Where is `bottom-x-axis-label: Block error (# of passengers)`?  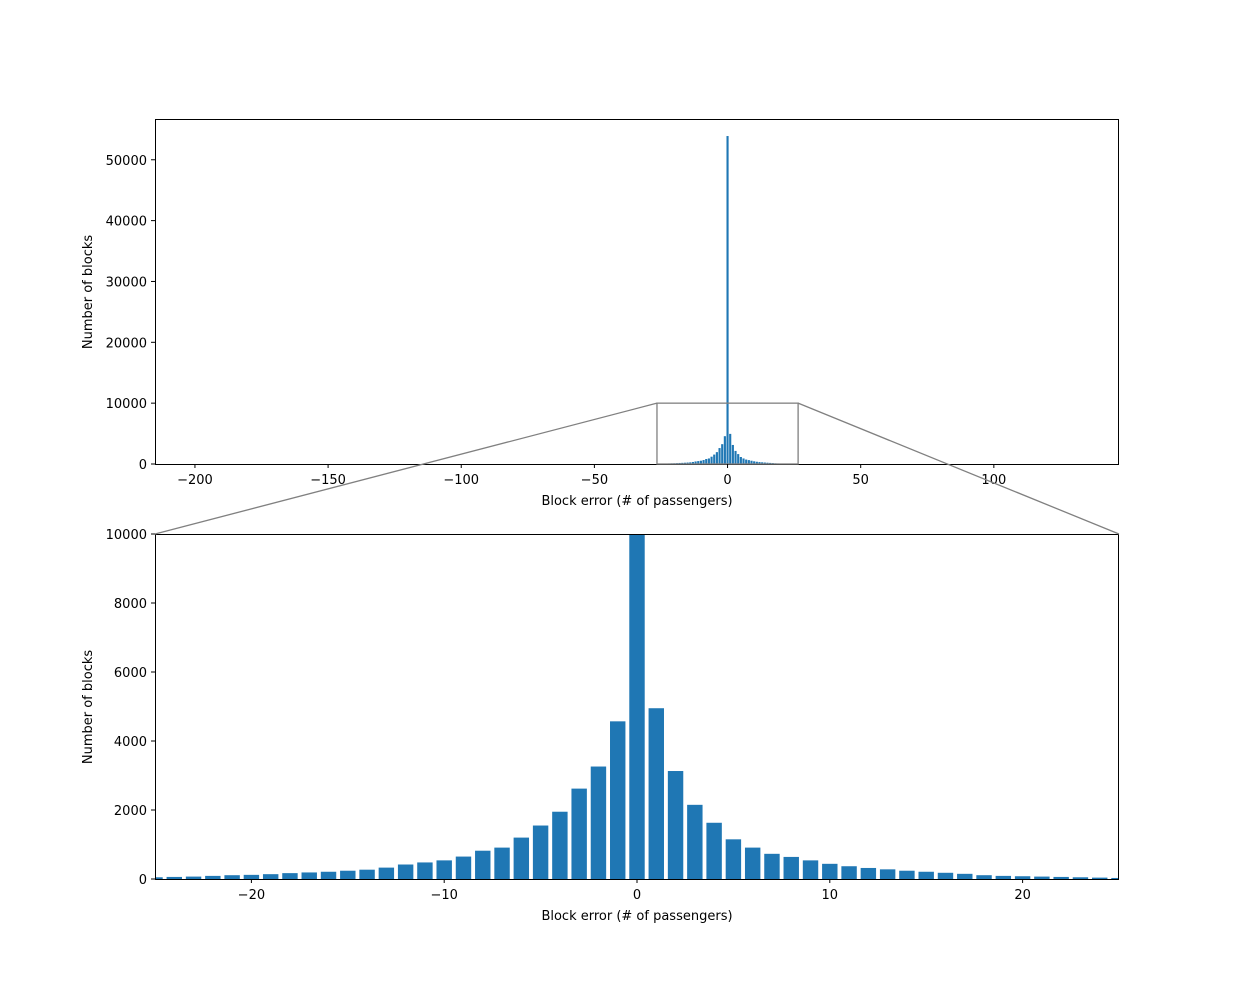 bottom-x-axis-label: Block error (# of passengers) is located at coordinates (636, 916).